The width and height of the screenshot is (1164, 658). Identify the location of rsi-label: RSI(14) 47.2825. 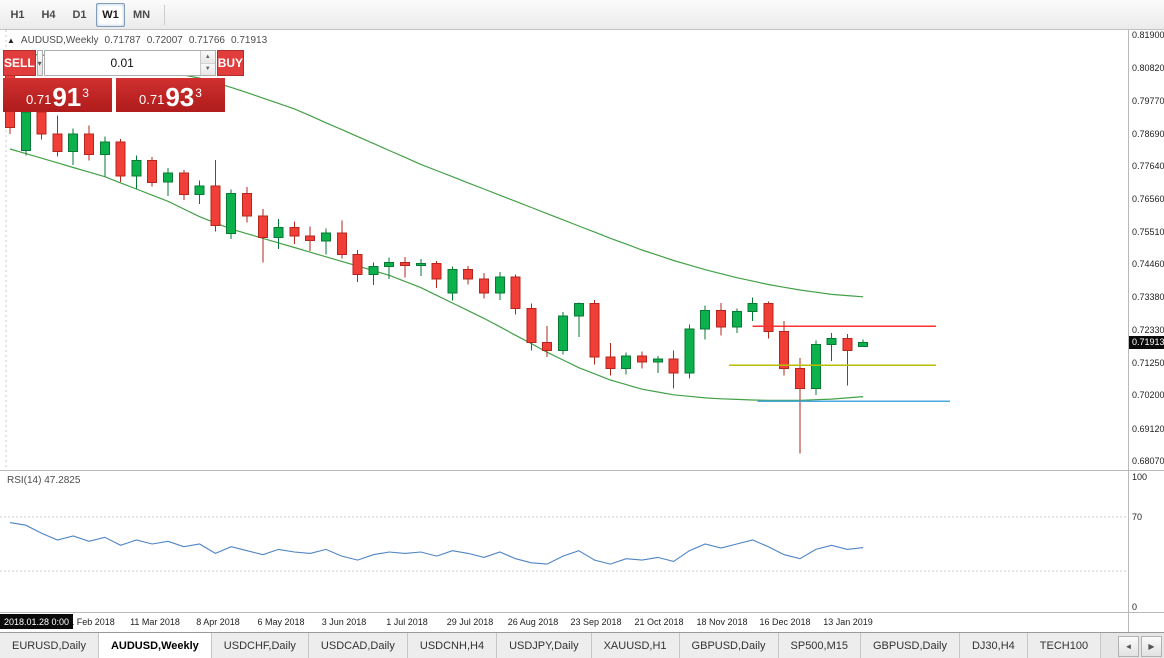
(44, 480).